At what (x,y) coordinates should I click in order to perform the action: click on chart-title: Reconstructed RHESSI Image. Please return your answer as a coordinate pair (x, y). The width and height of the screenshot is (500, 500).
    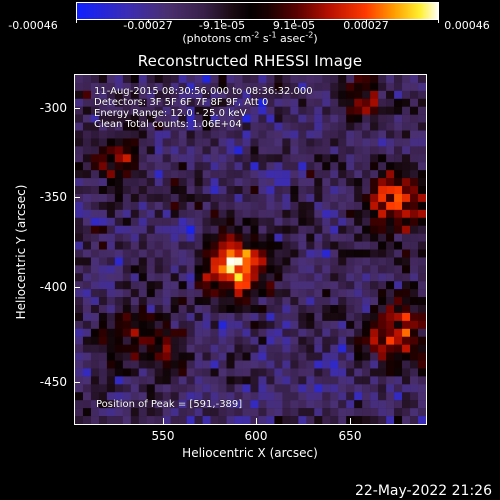
    Looking at the image, I should click on (250, 61).